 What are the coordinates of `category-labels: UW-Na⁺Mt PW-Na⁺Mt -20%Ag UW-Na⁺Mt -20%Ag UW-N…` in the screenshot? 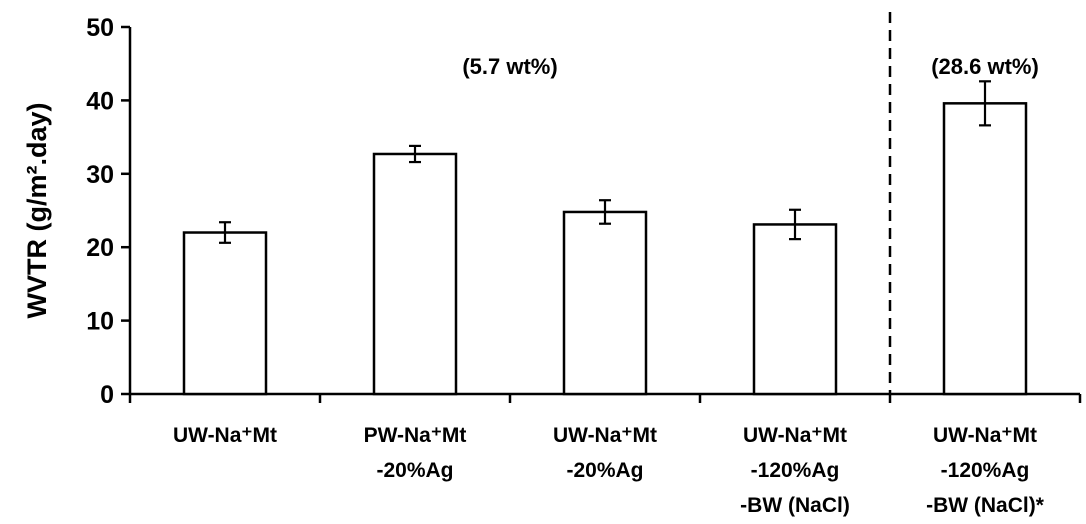 It's located at (609, 470).